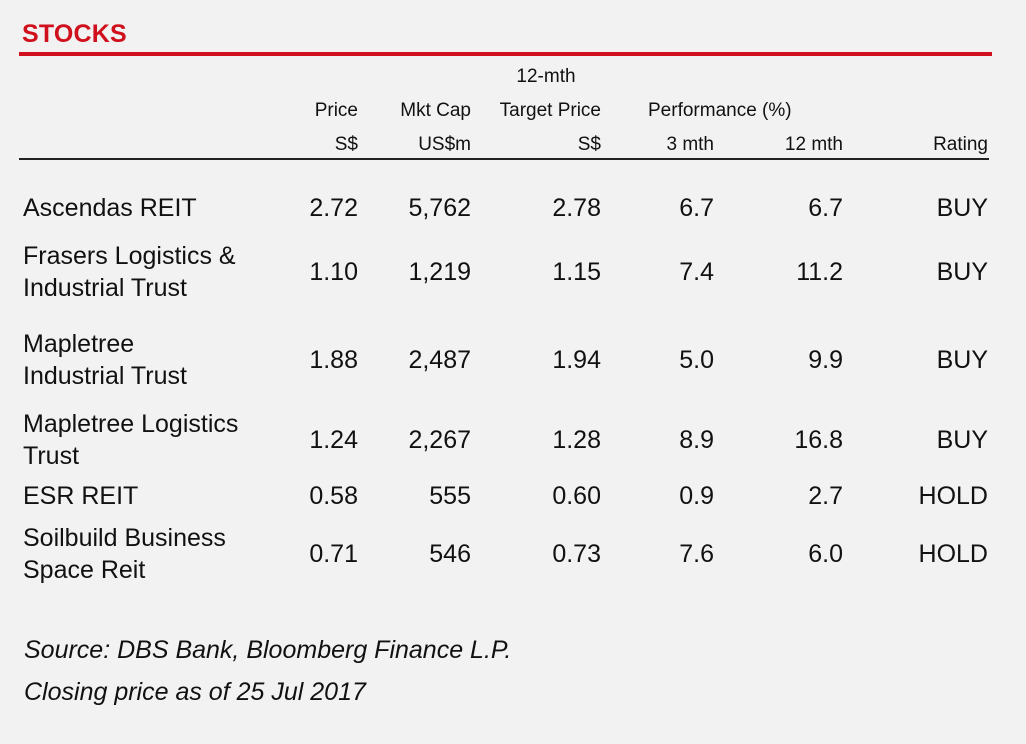 This screenshot has height=744, width=1026. Describe the element at coordinates (504, 159) in the screenshot. I see `header-divider` at that location.